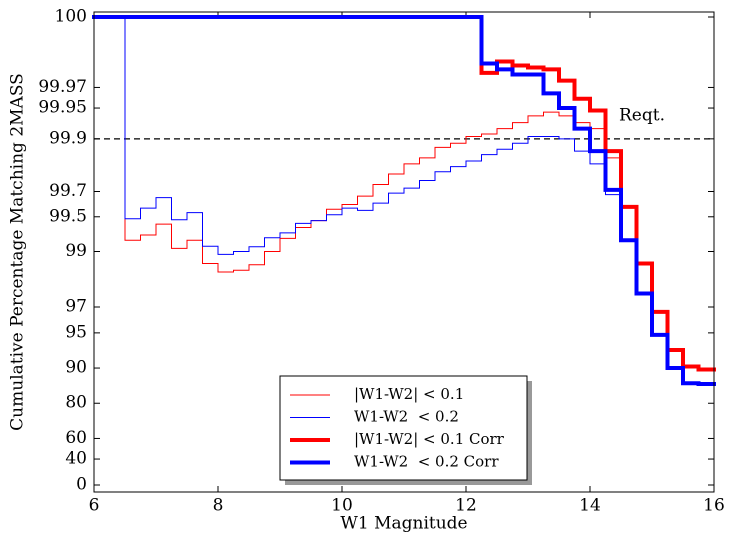 The height and width of the screenshot is (545, 734). I want to click on y-tick-label: 99, so click(76, 251).